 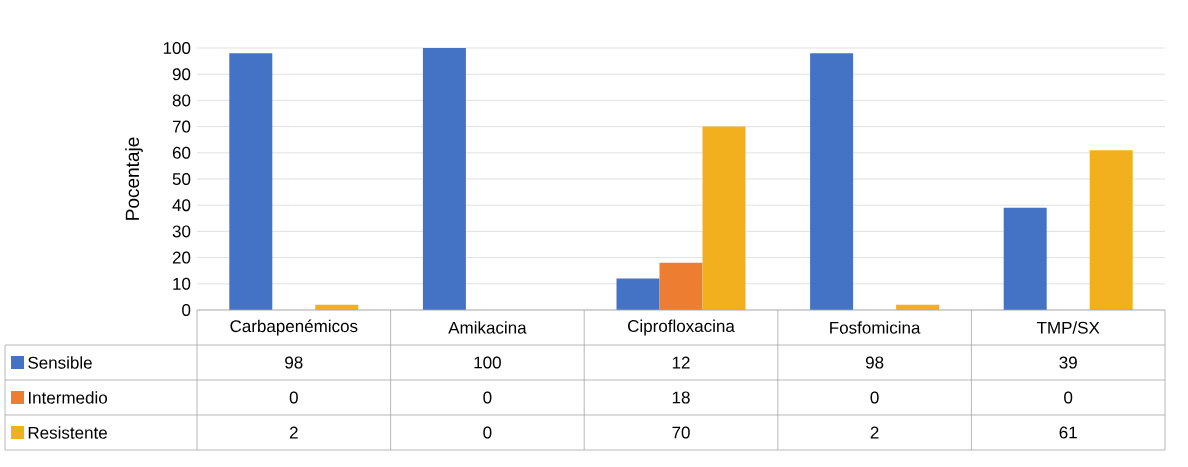 What do you see at coordinates (1068, 432) in the screenshot?
I see `data-label: 61` at bounding box center [1068, 432].